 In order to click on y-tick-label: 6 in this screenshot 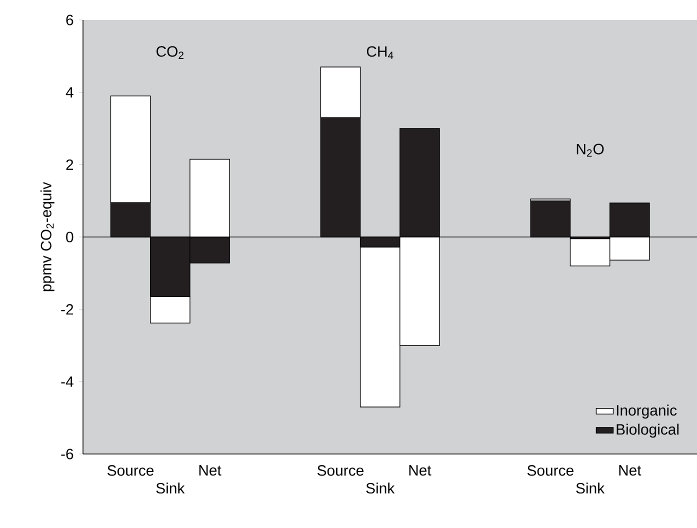, I will do `click(70, 20)`.